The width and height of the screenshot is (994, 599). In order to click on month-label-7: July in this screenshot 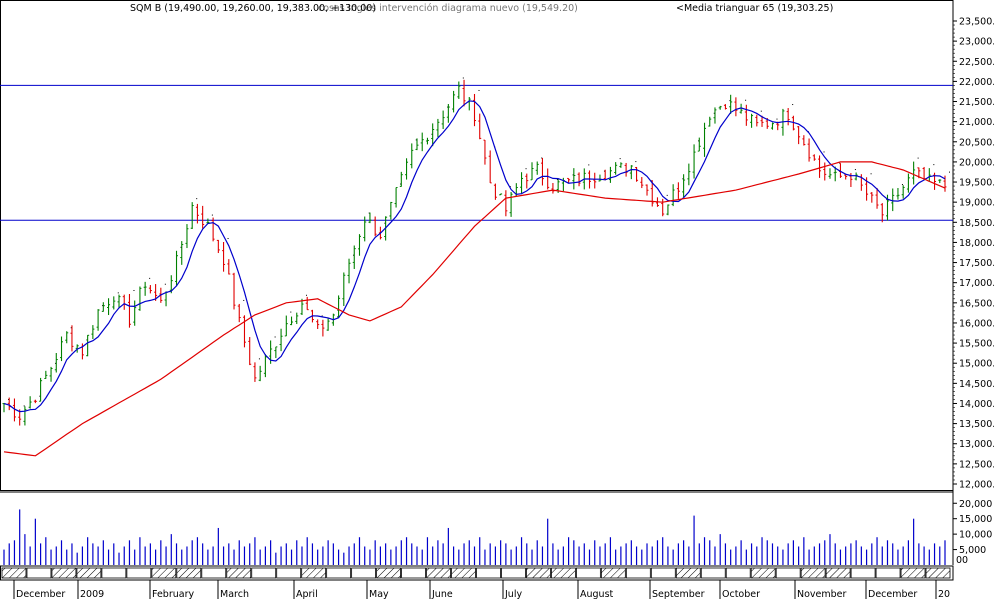, I will do `click(513, 594)`.